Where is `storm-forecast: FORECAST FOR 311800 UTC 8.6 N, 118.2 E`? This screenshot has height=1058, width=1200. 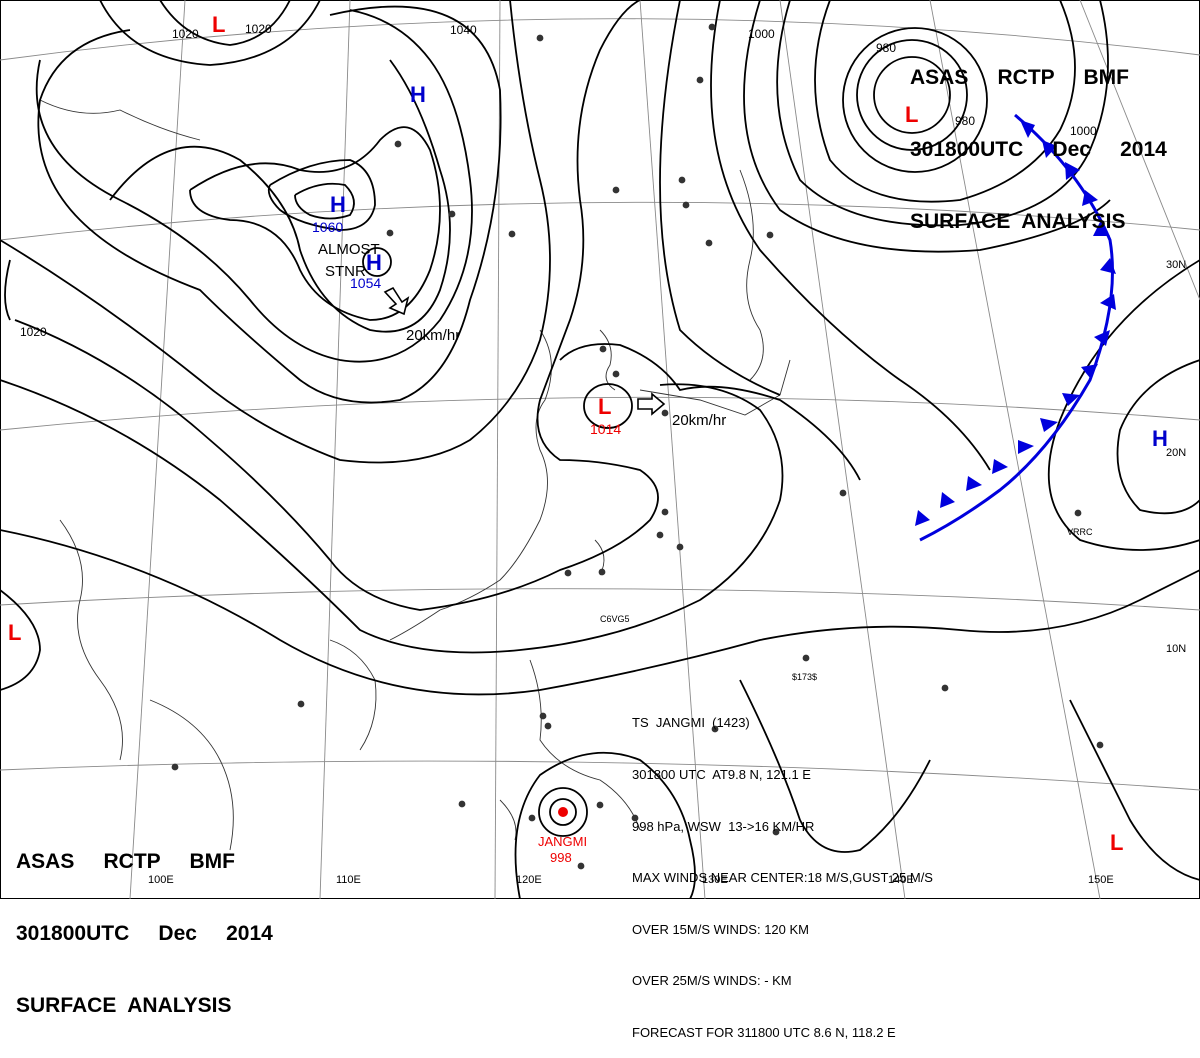
storm-forecast: FORECAST FOR 311800 UTC 8.6 N, 118.2 E is located at coordinates (764, 1033).